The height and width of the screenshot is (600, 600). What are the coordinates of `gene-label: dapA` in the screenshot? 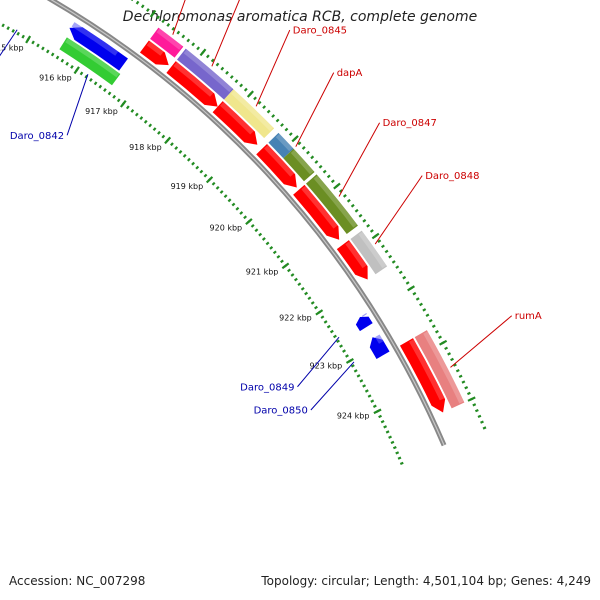 It's located at (350, 73).